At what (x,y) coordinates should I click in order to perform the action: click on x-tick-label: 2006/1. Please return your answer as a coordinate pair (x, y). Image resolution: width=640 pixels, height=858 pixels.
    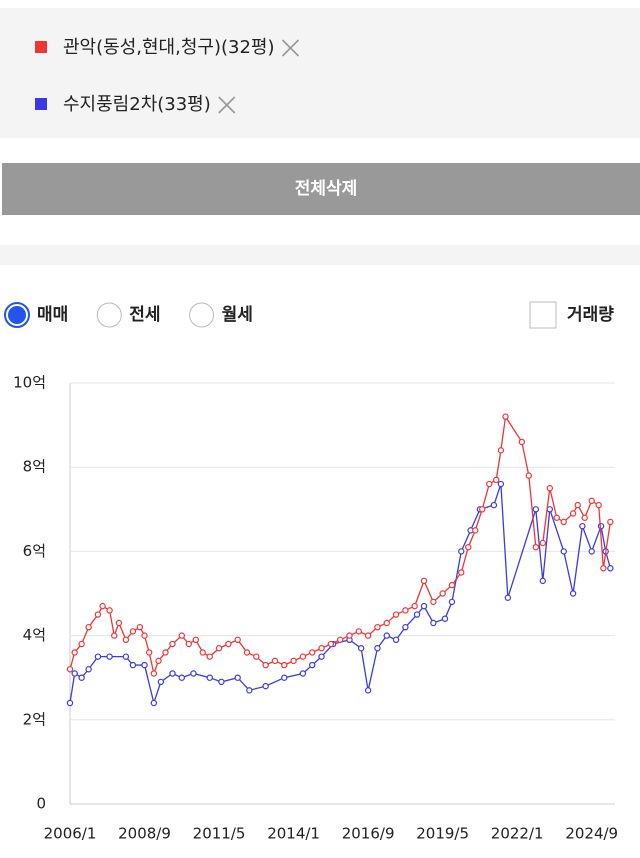
    Looking at the image, I should click on (70, 834).